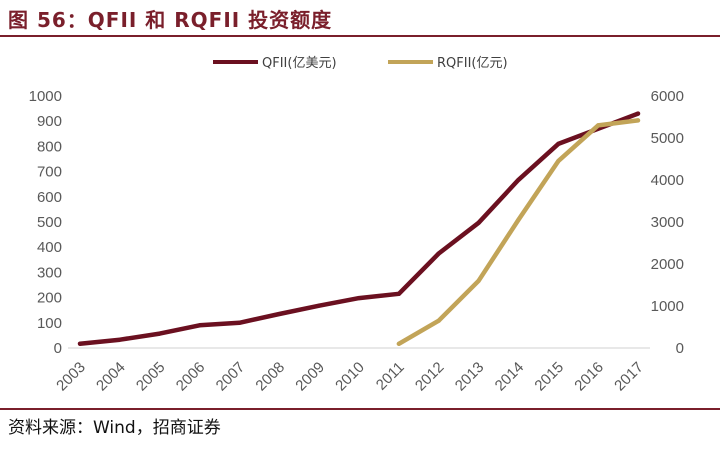 The width and height of the screenshot is (720, 454). I want to click on x-tick-label: 2010, so click(350, 377).